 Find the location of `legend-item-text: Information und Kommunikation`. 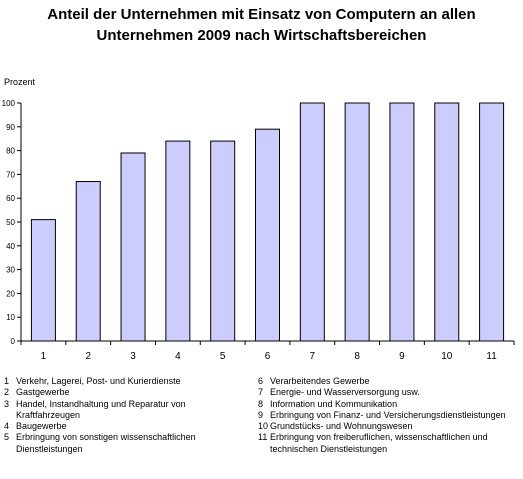

legend-item-text: Information und Kommunikation is located at coordinates (334, 403).